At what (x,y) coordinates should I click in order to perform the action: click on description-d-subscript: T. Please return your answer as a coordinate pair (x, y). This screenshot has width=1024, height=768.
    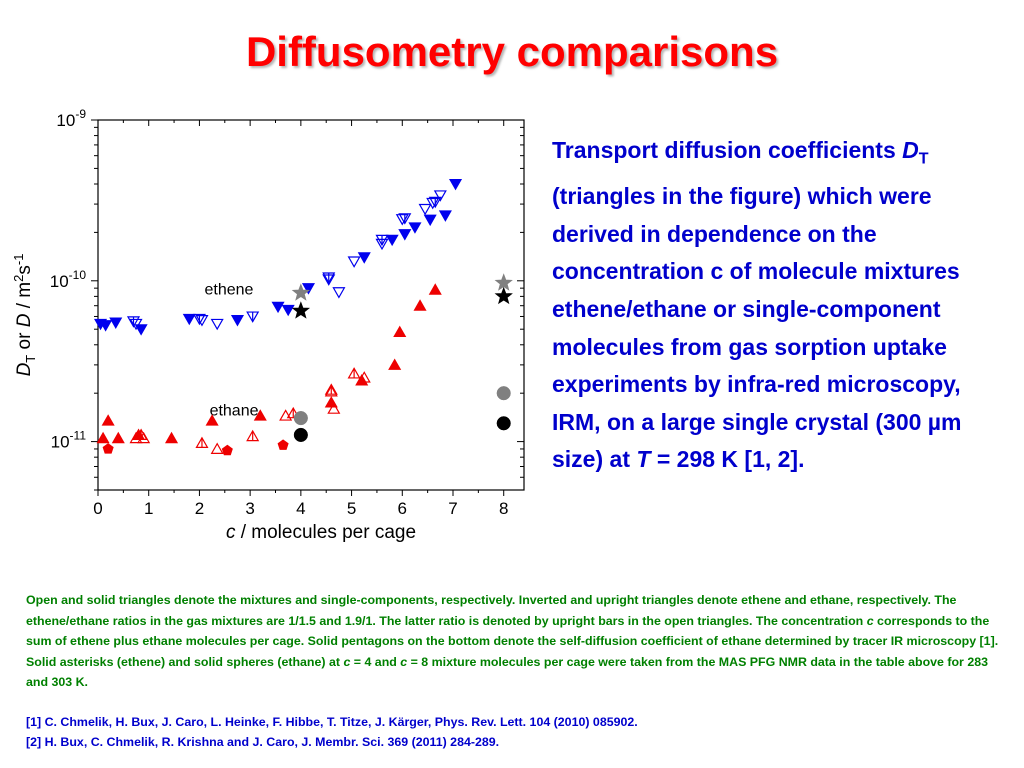
    Looking at the image, I should click on (923, 159).